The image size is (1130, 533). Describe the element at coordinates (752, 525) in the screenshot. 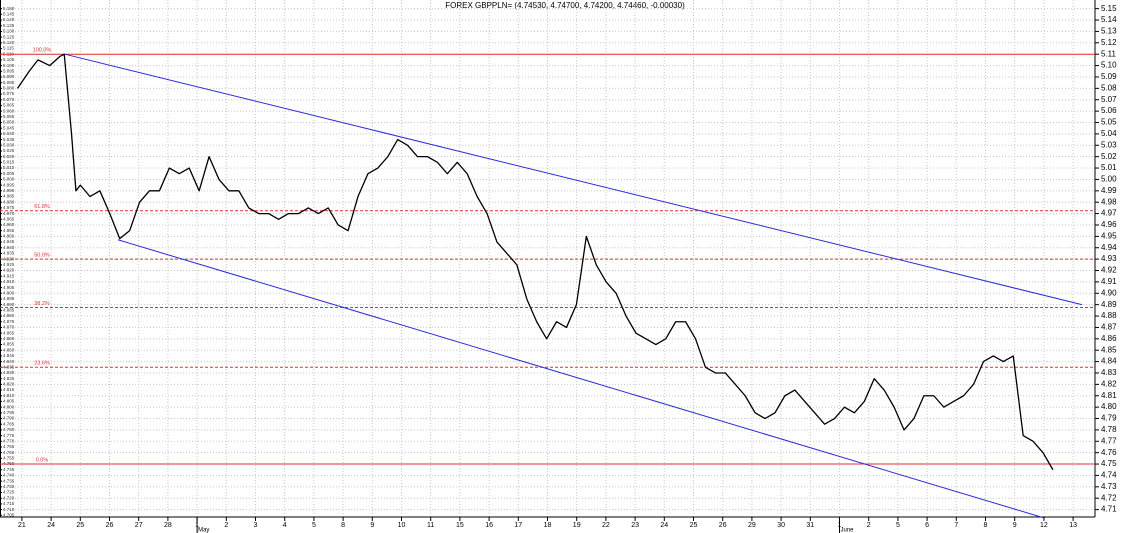

I see `x-tick-label: 29` at that location.